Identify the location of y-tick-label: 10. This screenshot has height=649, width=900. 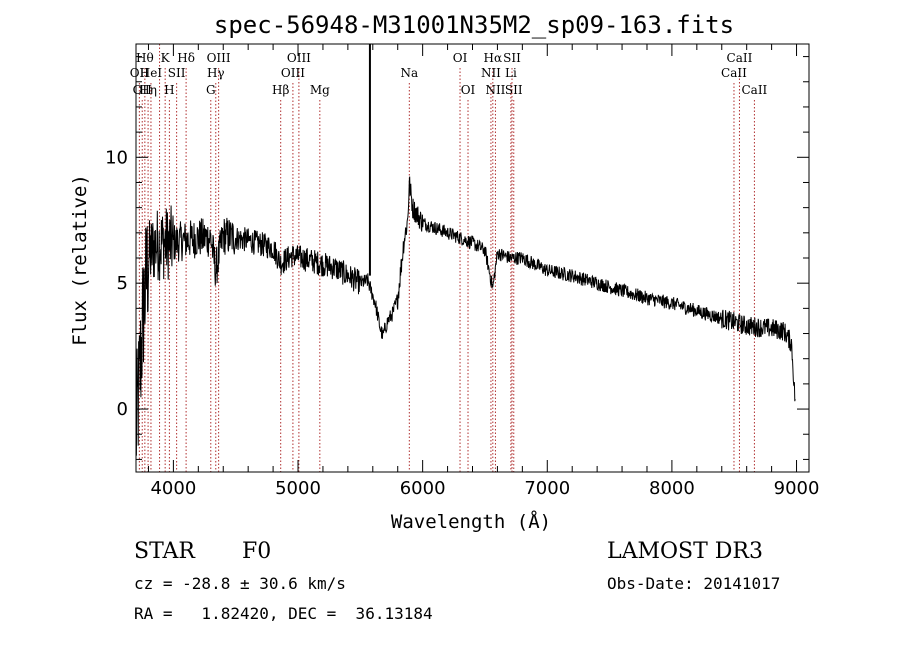
(116, 157).